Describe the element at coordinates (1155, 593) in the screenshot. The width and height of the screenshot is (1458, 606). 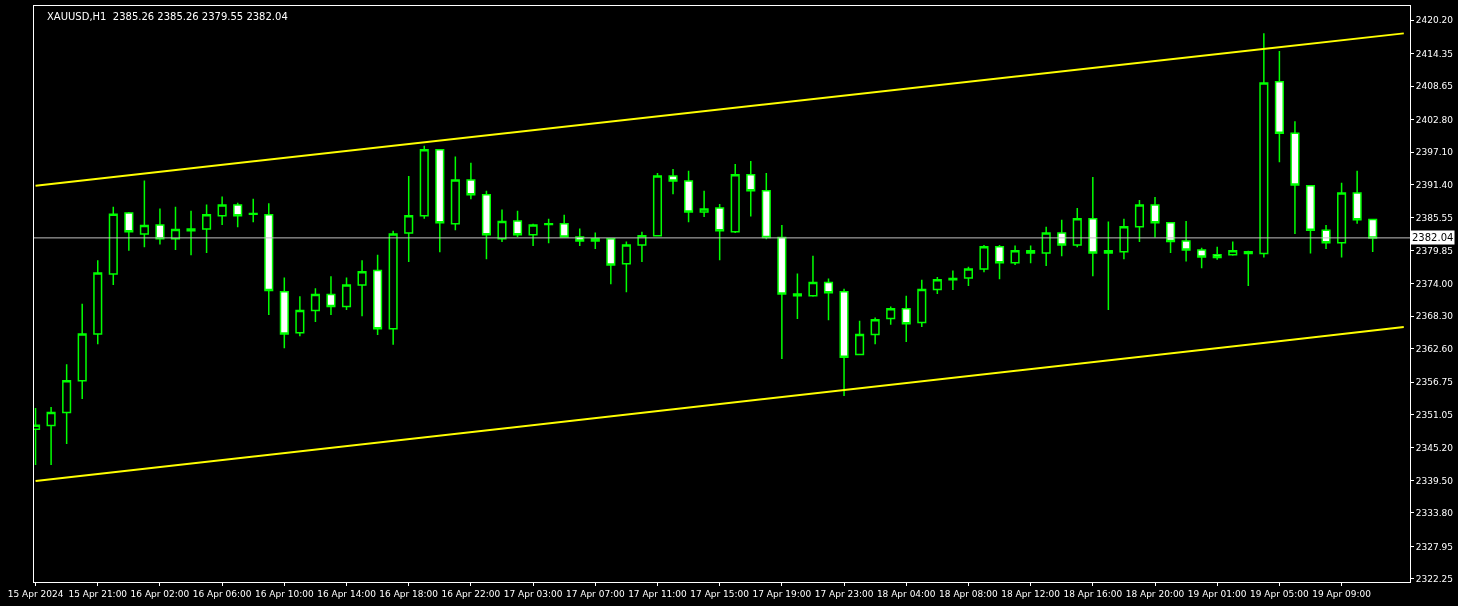
I see `x-tick-label: 18 Apr 20:00` at that location.